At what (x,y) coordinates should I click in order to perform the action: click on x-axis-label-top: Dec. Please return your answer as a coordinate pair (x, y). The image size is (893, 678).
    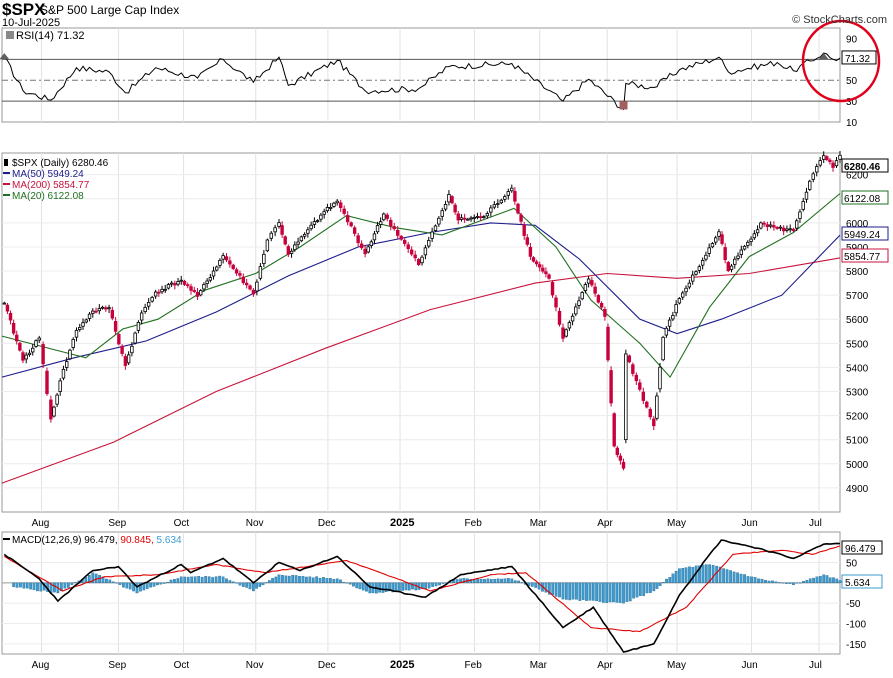
    Looking at the image, I should click on (327, 523).